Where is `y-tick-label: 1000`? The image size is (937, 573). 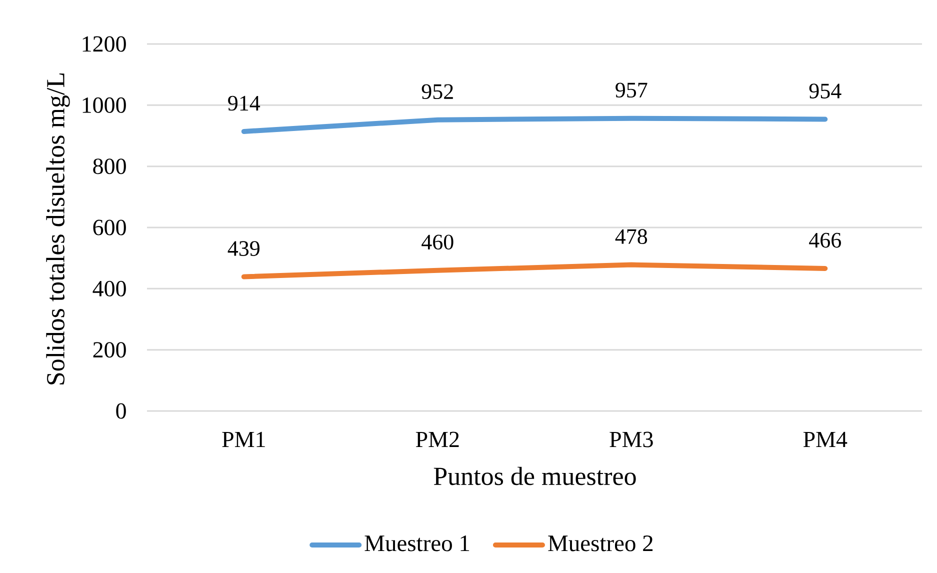 y-tick-label: 1000 is located at coordinates (104, 105).